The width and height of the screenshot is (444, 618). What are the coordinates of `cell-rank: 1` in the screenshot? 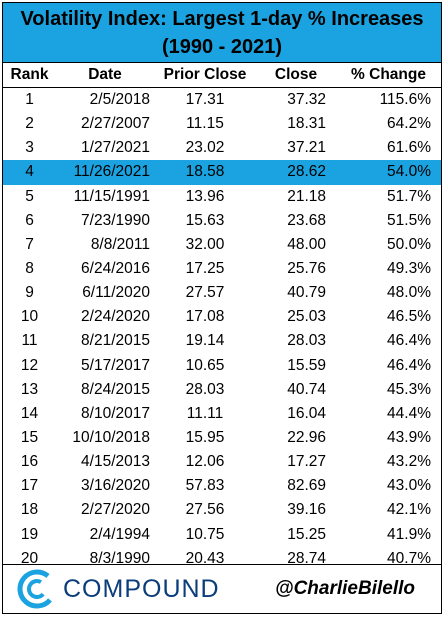 It's located at (29, 100).